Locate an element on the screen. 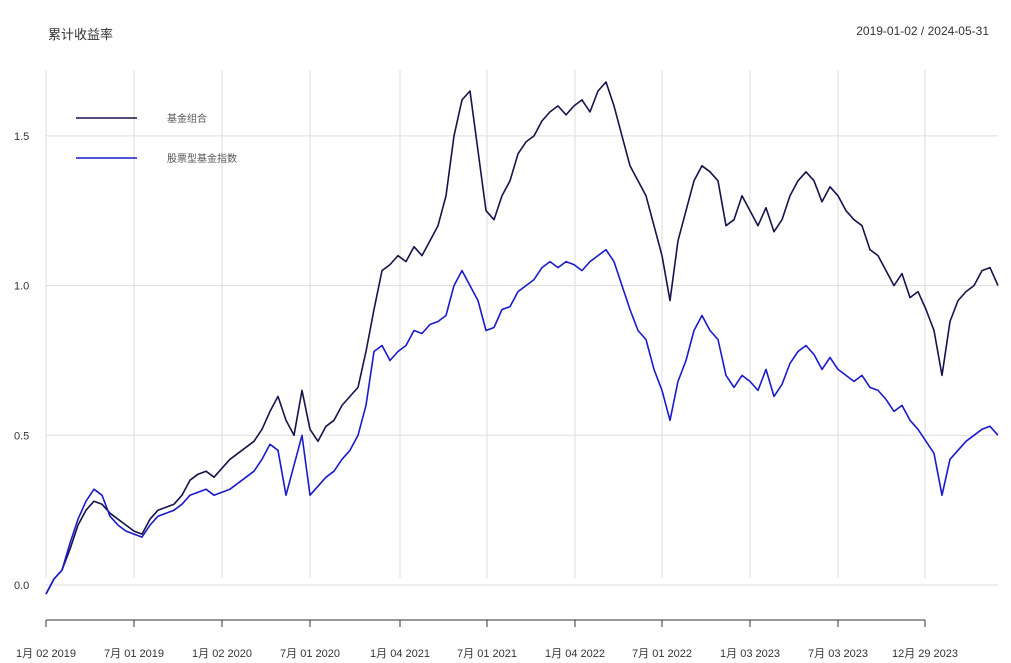  x-tick-label: 7月 03 2023 is located at coordinates (838, 654).